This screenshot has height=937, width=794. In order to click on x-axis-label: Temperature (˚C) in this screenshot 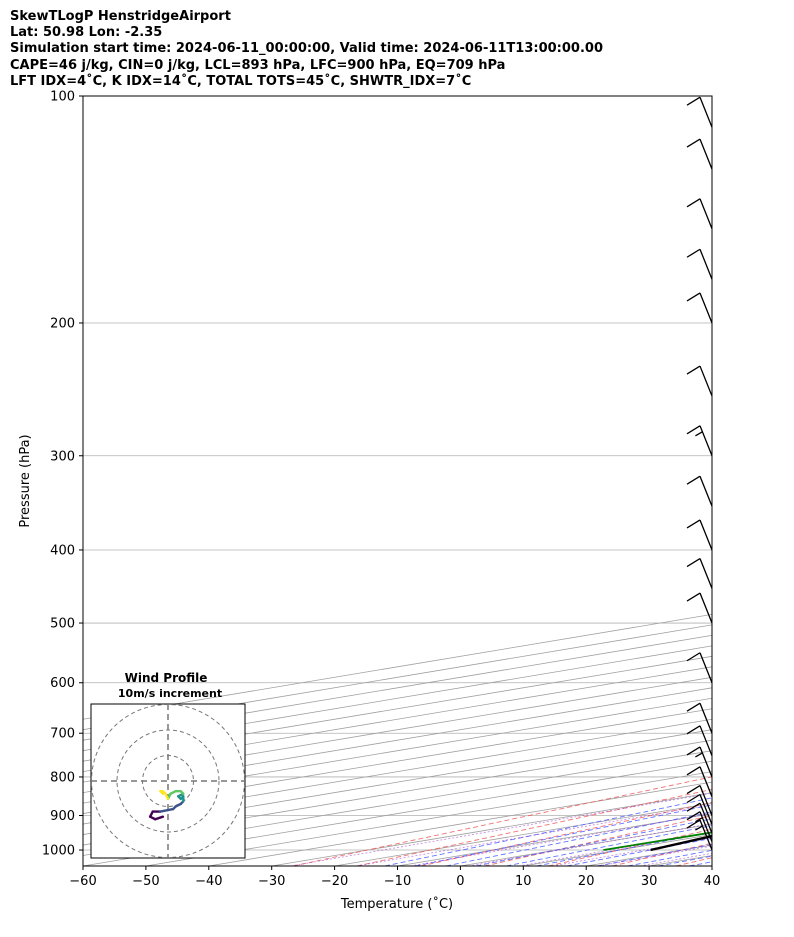, I will do `click(396, 904)`.